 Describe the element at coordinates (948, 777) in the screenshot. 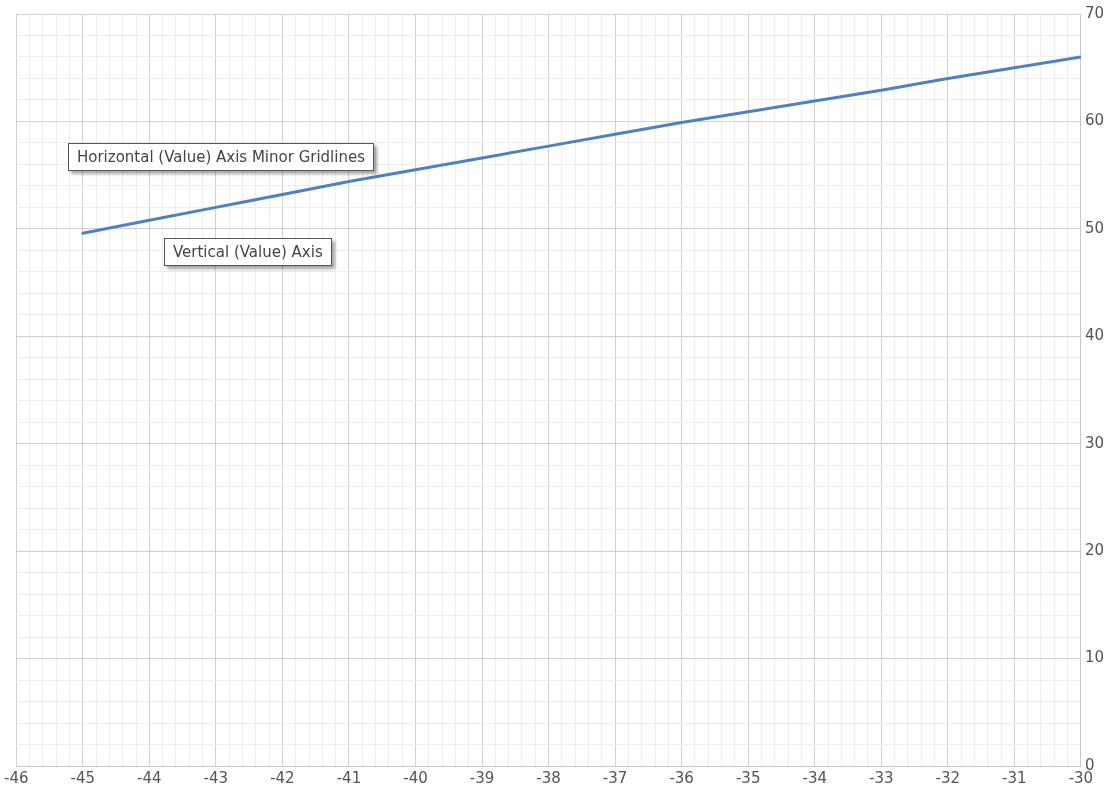

I see `x-tick-label: -32` at that location.